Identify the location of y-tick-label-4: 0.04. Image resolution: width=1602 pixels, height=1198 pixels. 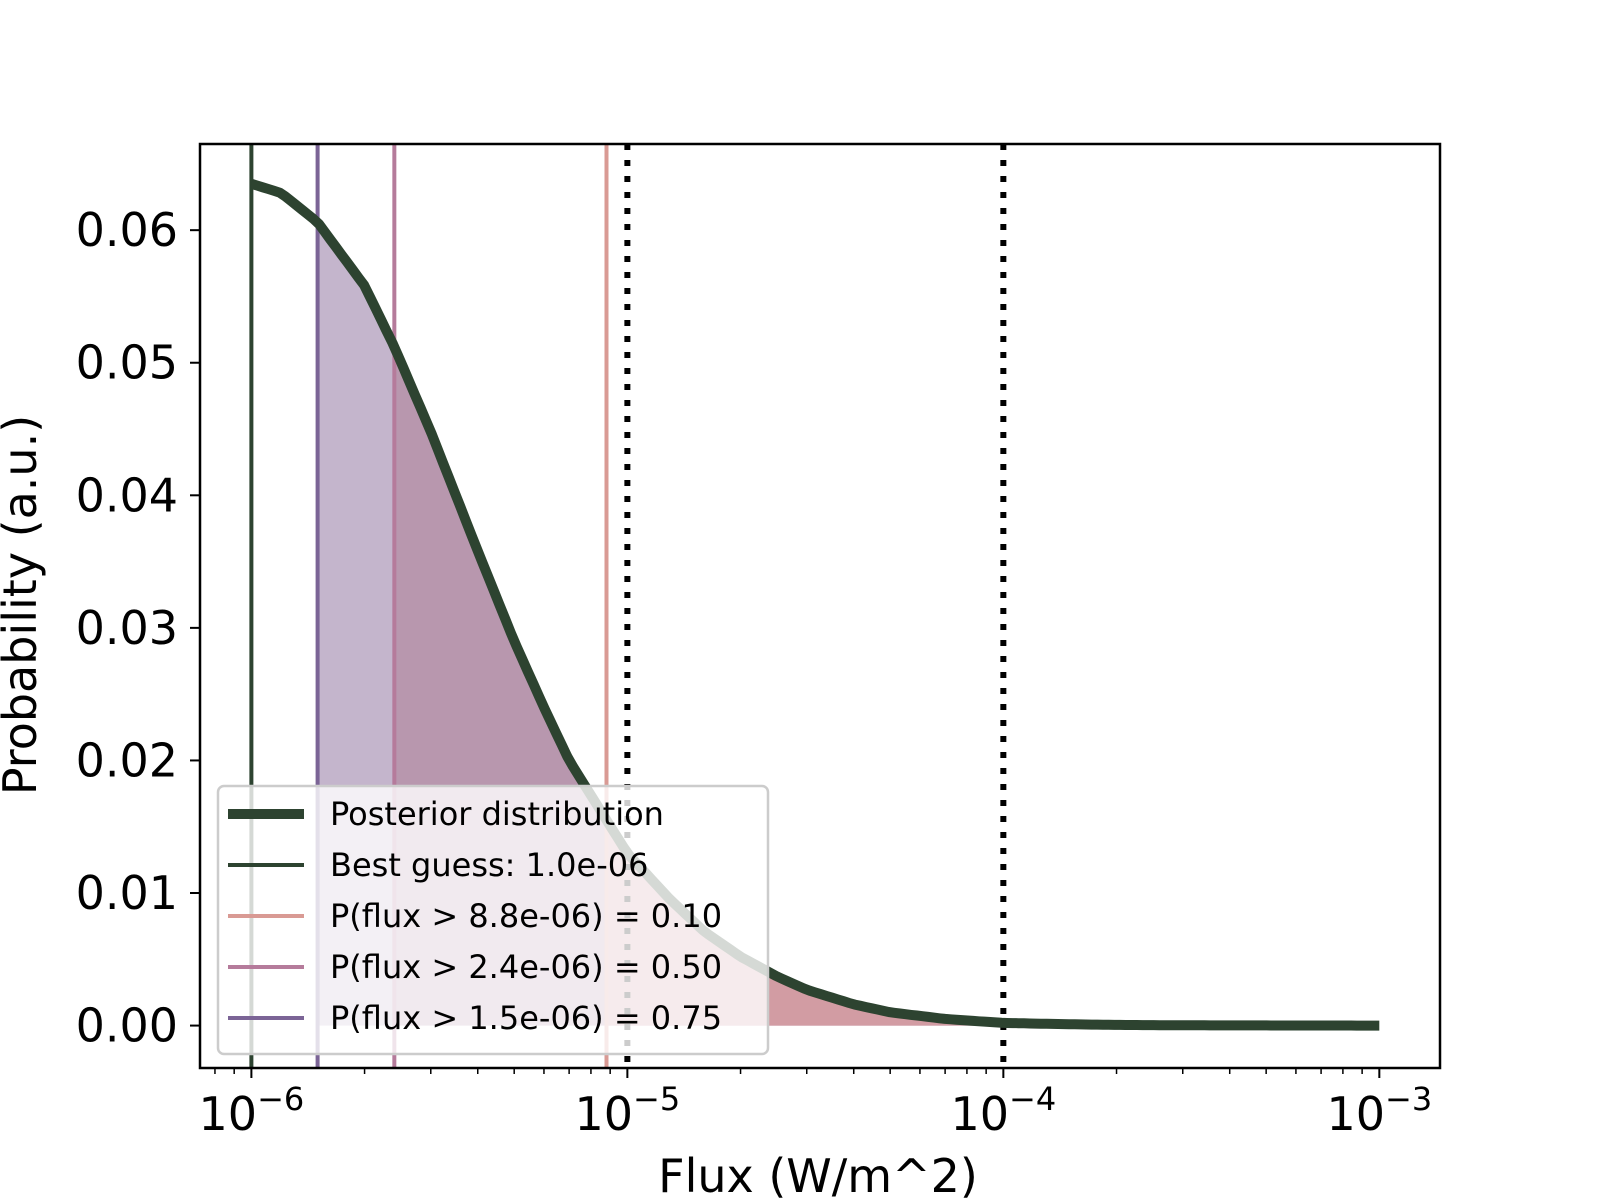
(127, 495).